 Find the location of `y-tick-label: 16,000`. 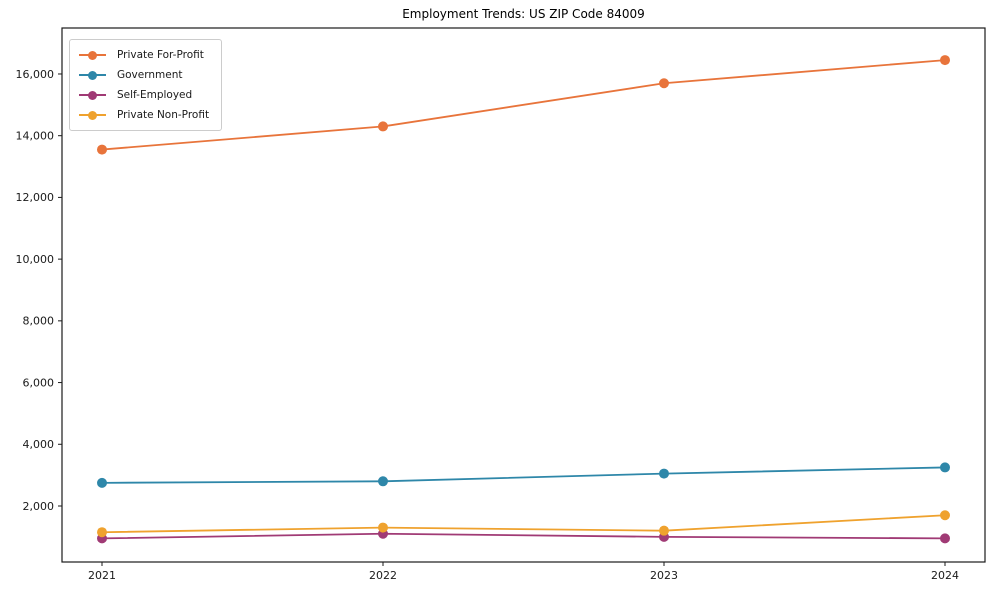

y-tick-label: 16,000 is located at coordinates (35, 74).